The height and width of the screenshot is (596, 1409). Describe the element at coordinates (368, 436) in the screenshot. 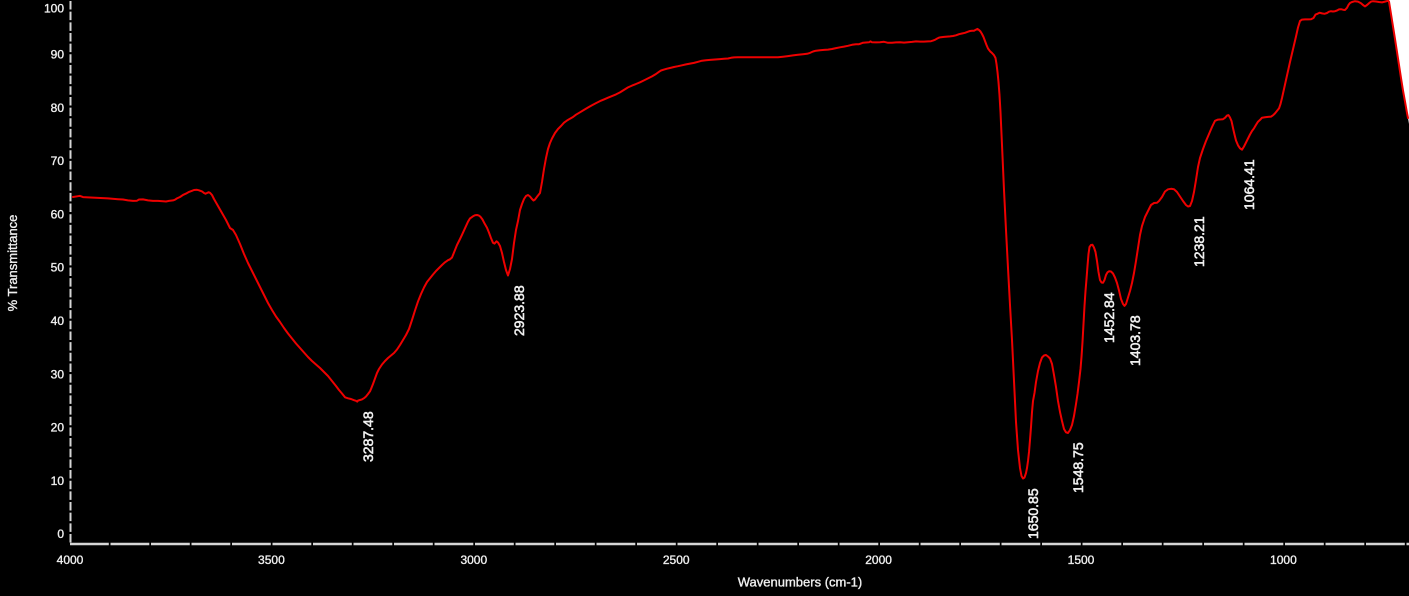

I see `svg-text: 3287.48` at that location.